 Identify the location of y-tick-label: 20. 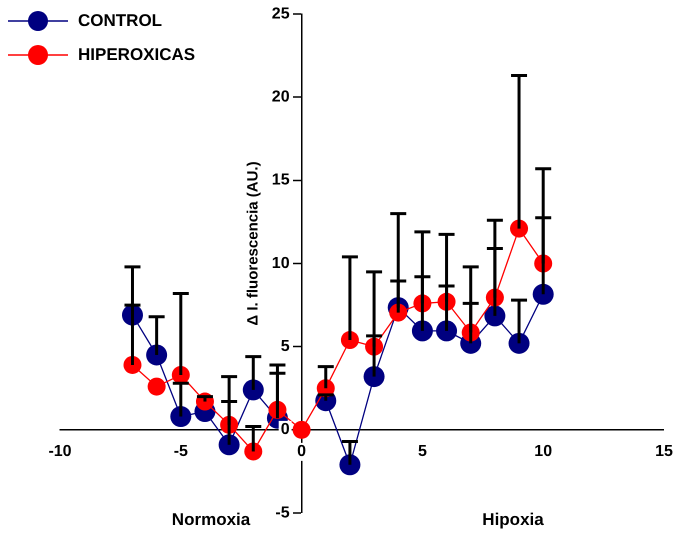
(281, 97).